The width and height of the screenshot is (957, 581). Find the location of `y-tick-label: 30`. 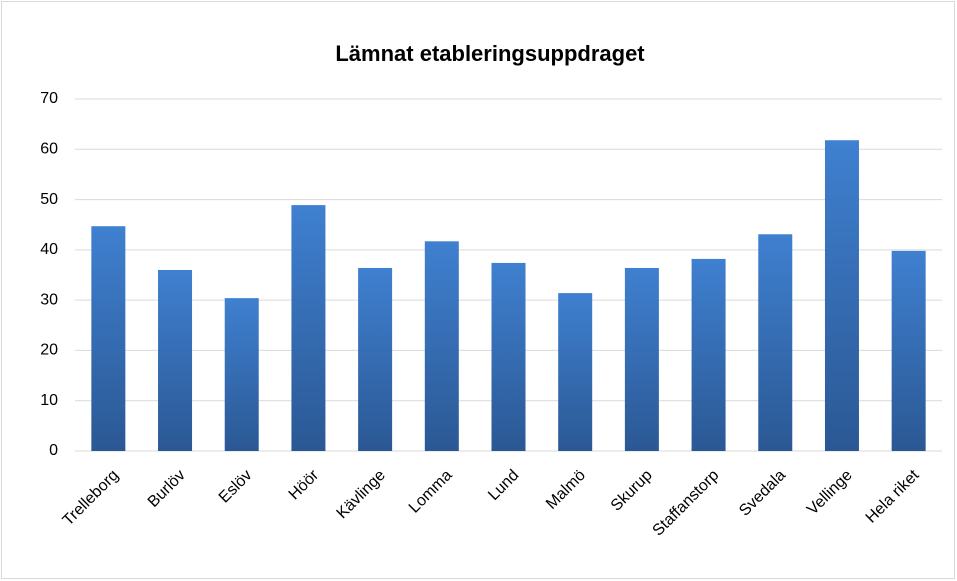

y-tick-label: 30 is located at coordinates (49, 299).